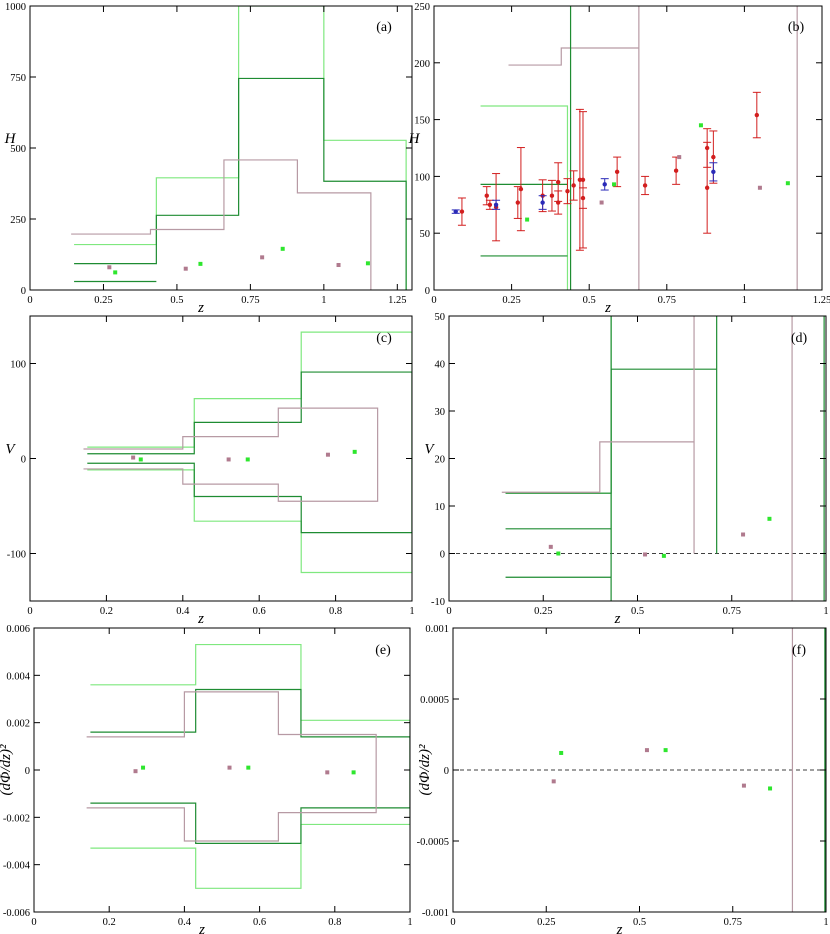 The height and width of the screenshot is (934, 830). I want to click on y-tick-label: 0.001, so click(437, 629).